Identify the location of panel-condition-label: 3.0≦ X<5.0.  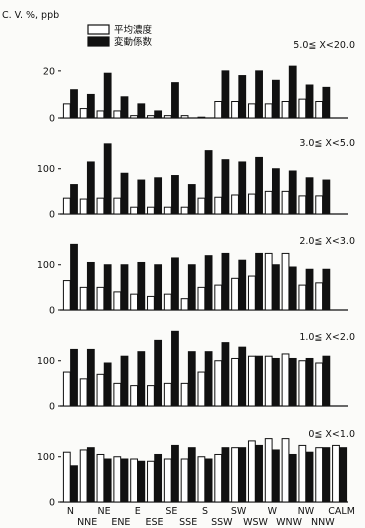
(327, 143).